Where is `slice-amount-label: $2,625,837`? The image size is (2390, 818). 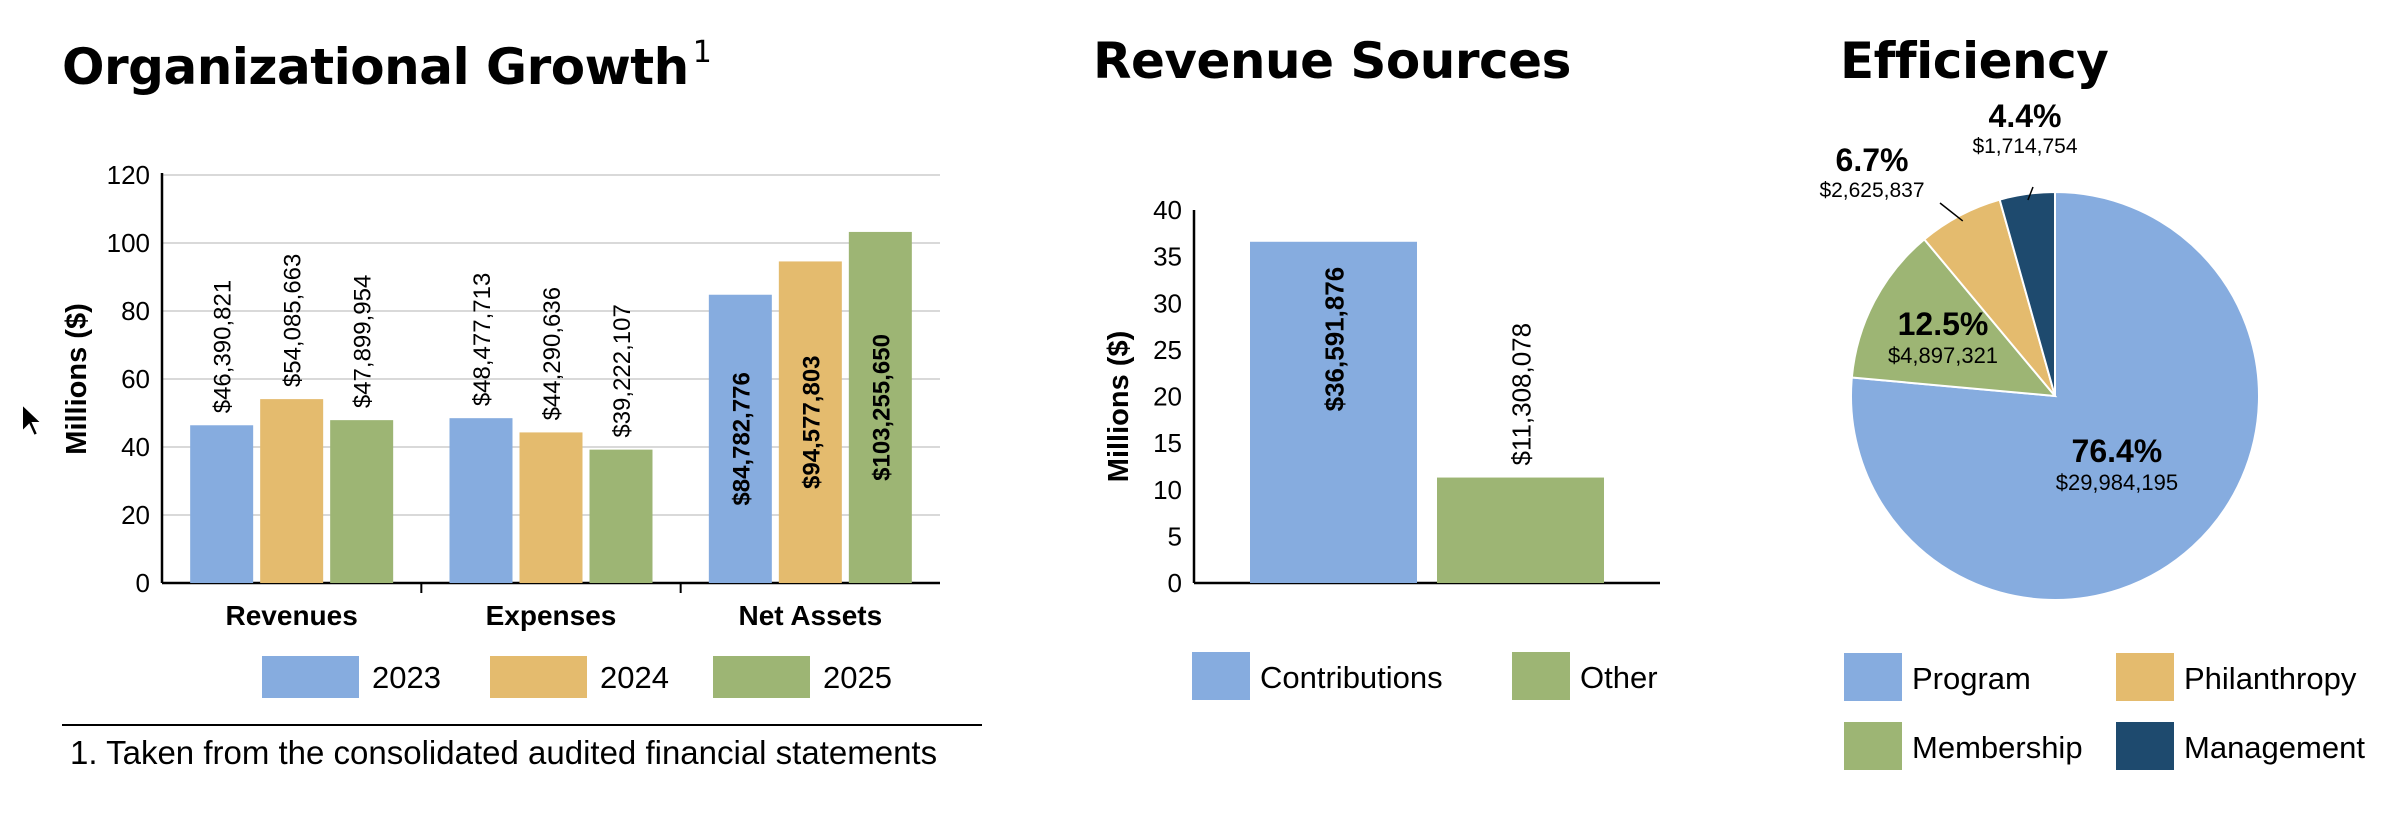
slice-amount-label: $2,625,837 is located at coordinates (1871, 190).